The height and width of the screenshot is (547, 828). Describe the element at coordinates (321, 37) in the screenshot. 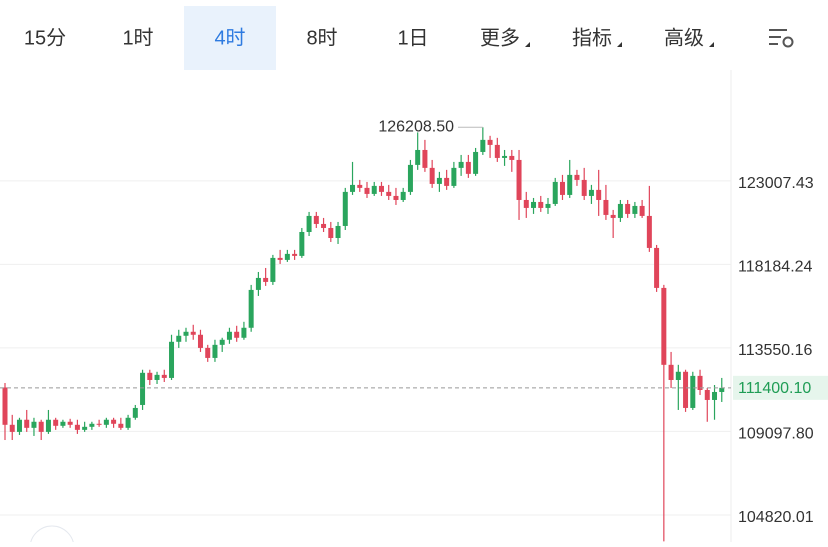

I see `tab: 8时` at that location.